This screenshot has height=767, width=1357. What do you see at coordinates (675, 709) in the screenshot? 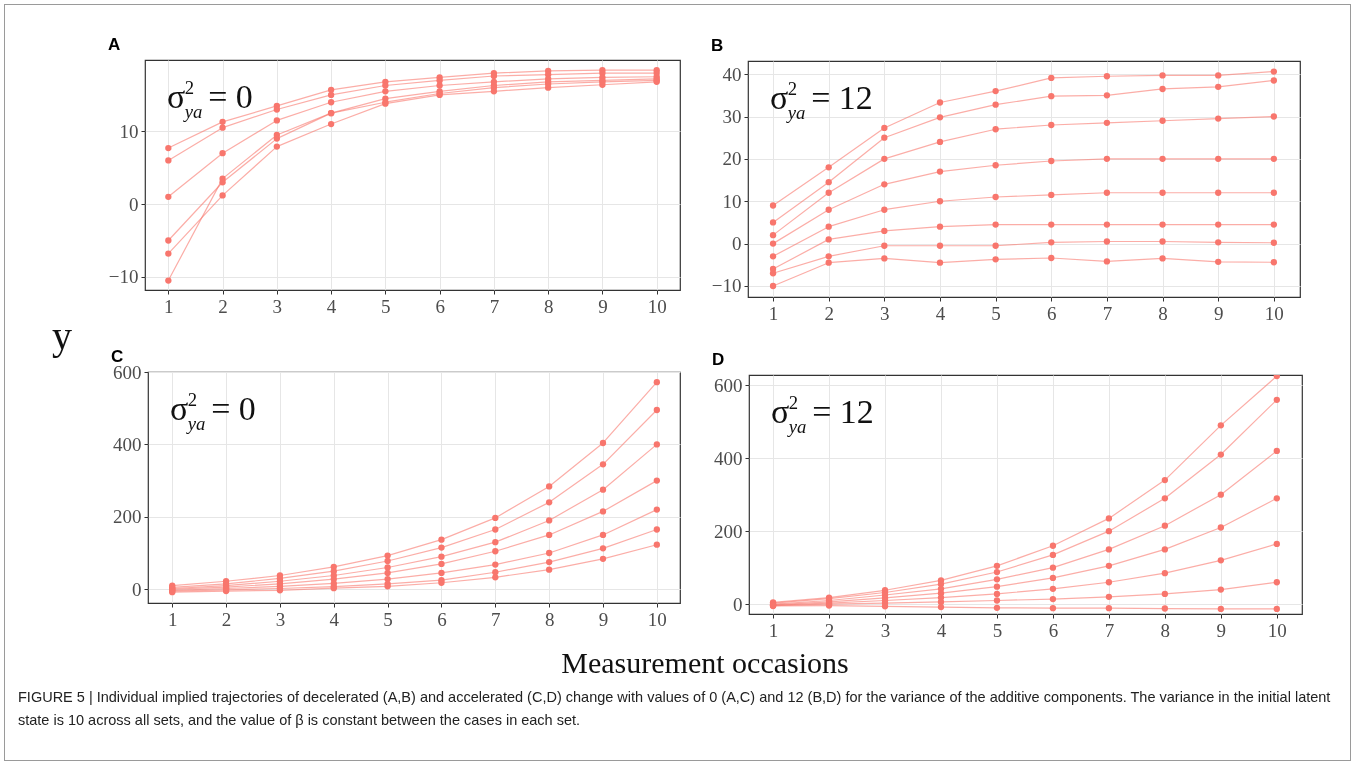
I see `caption: FIGURE 5 | Individual implied trajectories of decelerated (A,B) and accelerated (C,D) change with values of 0 (A,C) and 12 (B,D) for the variance of the additive components. The variance in the initial latent state is 10 across all sets, and the value of β is constant between the cases in each set.` at bounding box center [675, 709].